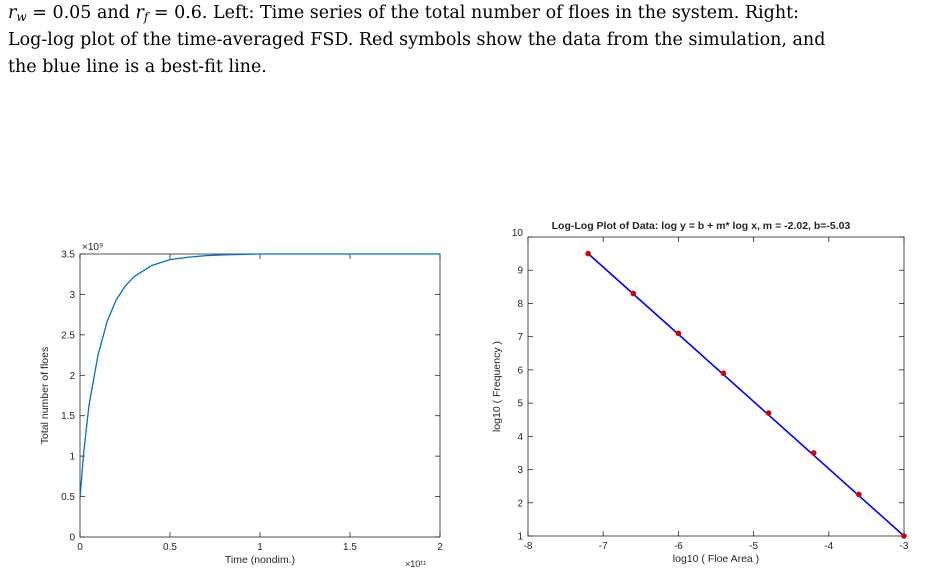 This screenshot has height=579, width=947. Describe the element at coordinates (603, 546) in the screenshot. I see `x-tick-label: -7` at that location.